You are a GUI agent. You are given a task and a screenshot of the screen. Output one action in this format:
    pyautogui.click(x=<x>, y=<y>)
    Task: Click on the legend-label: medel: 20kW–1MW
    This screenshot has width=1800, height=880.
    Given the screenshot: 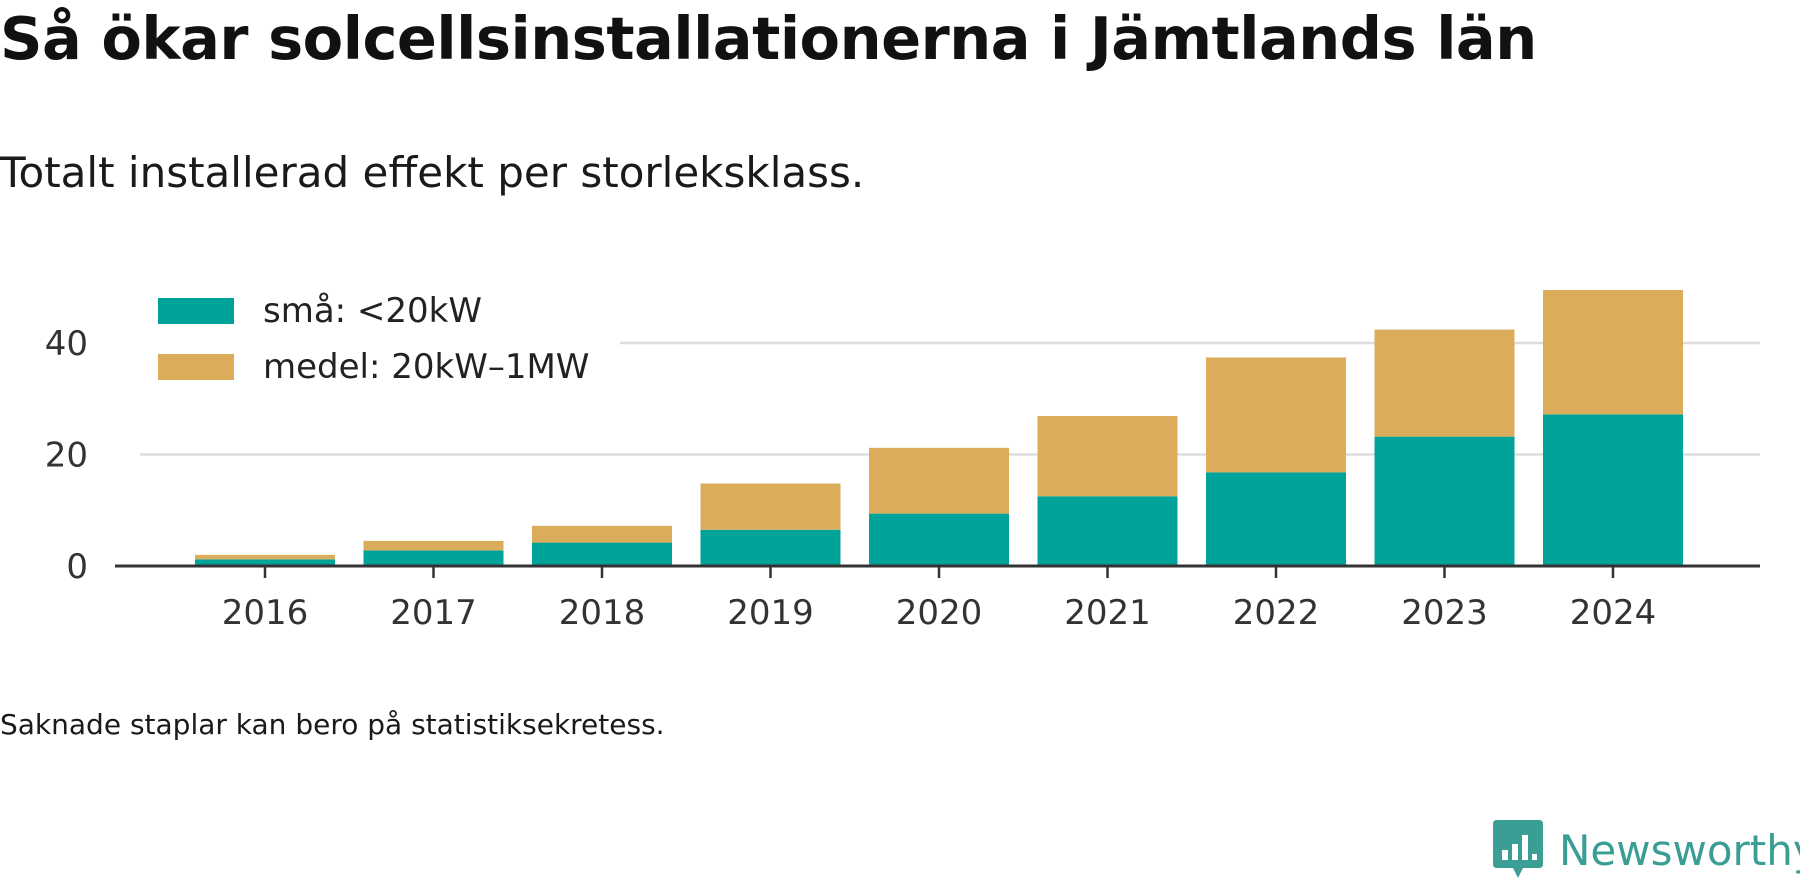 What is the action you would take?
    pyautogui.click(x=426, y=367)
    